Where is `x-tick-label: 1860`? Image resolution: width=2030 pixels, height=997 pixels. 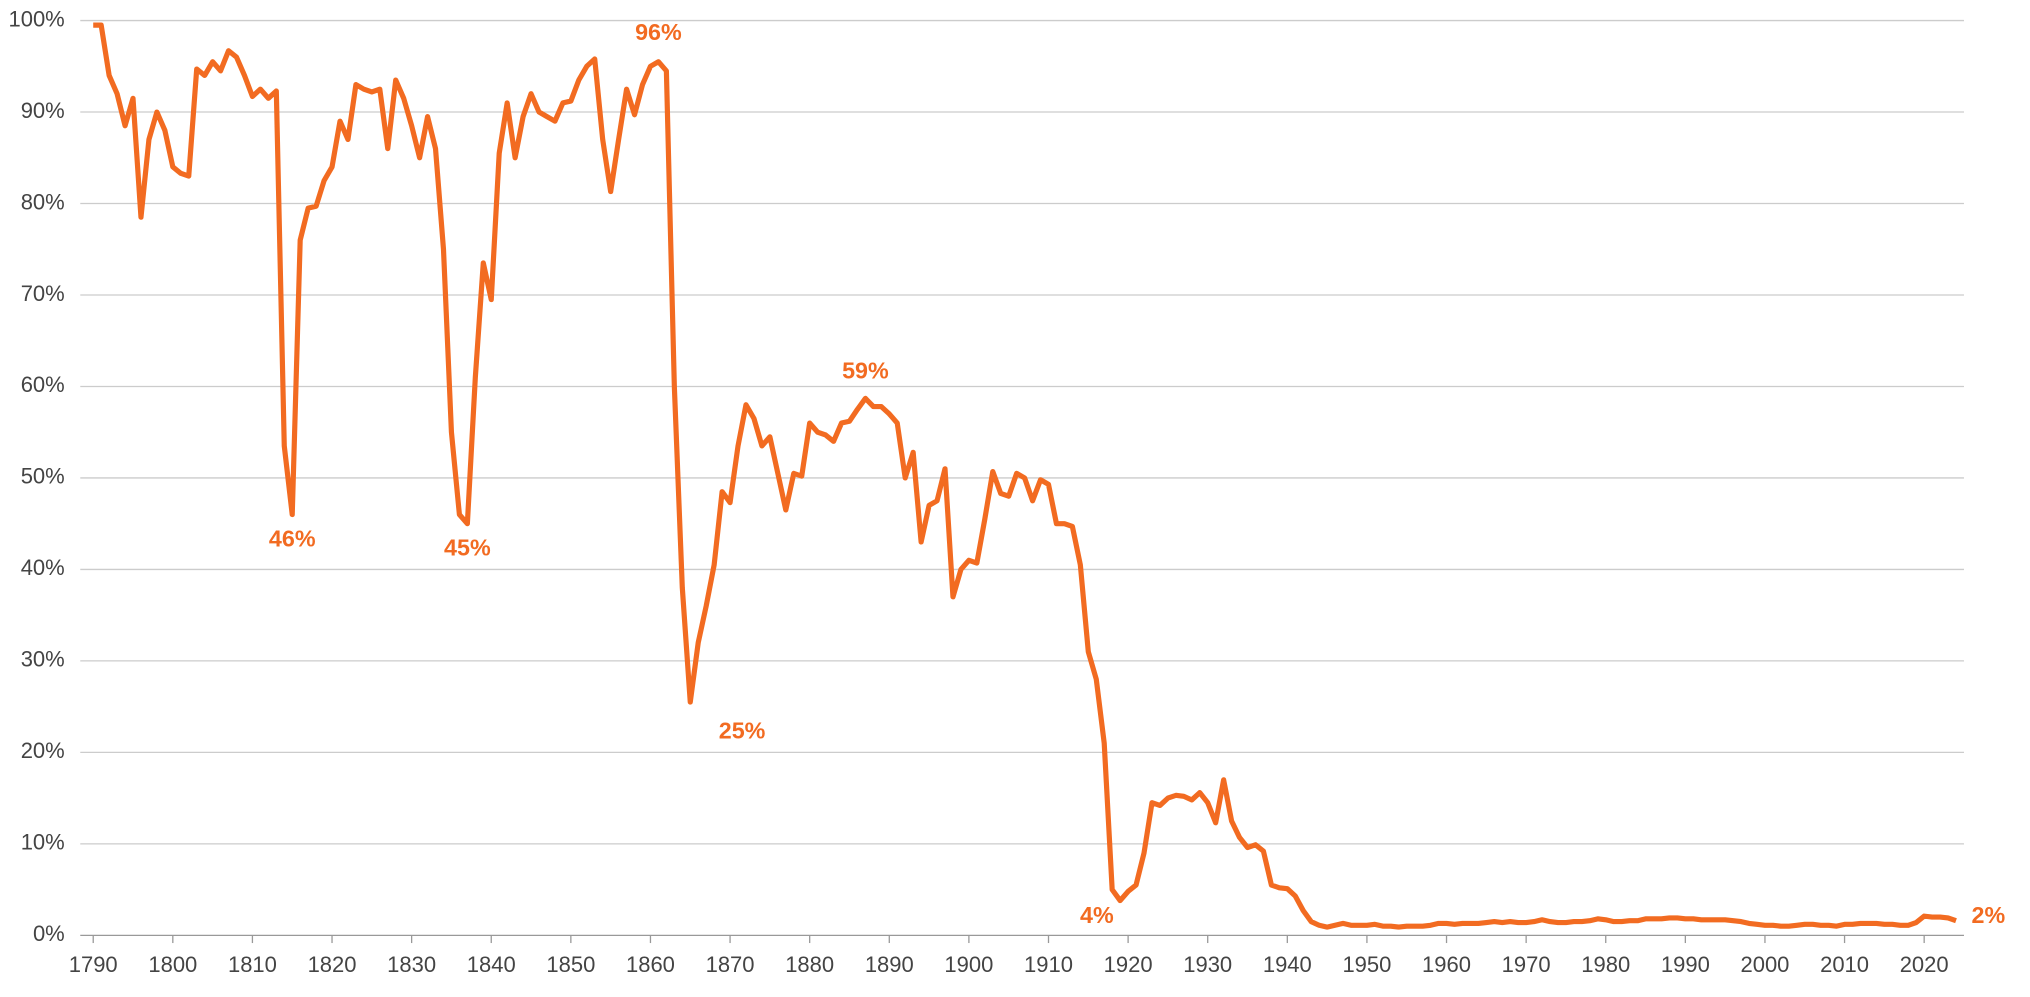 x-tick-label: 1860 is located at coordinates (650, 964).